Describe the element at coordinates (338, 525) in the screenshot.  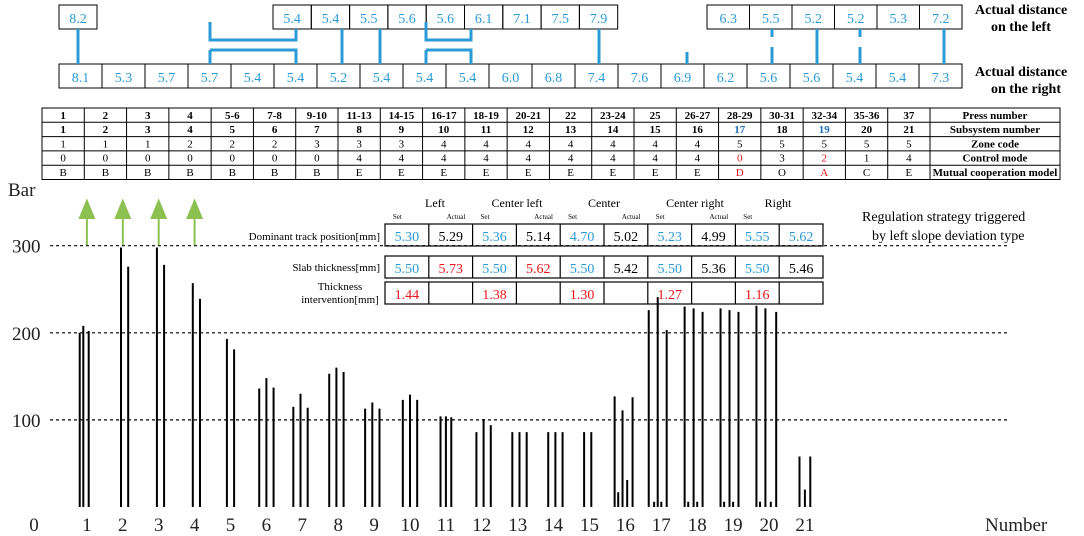
I see `x-tick-label: 8` at that location.